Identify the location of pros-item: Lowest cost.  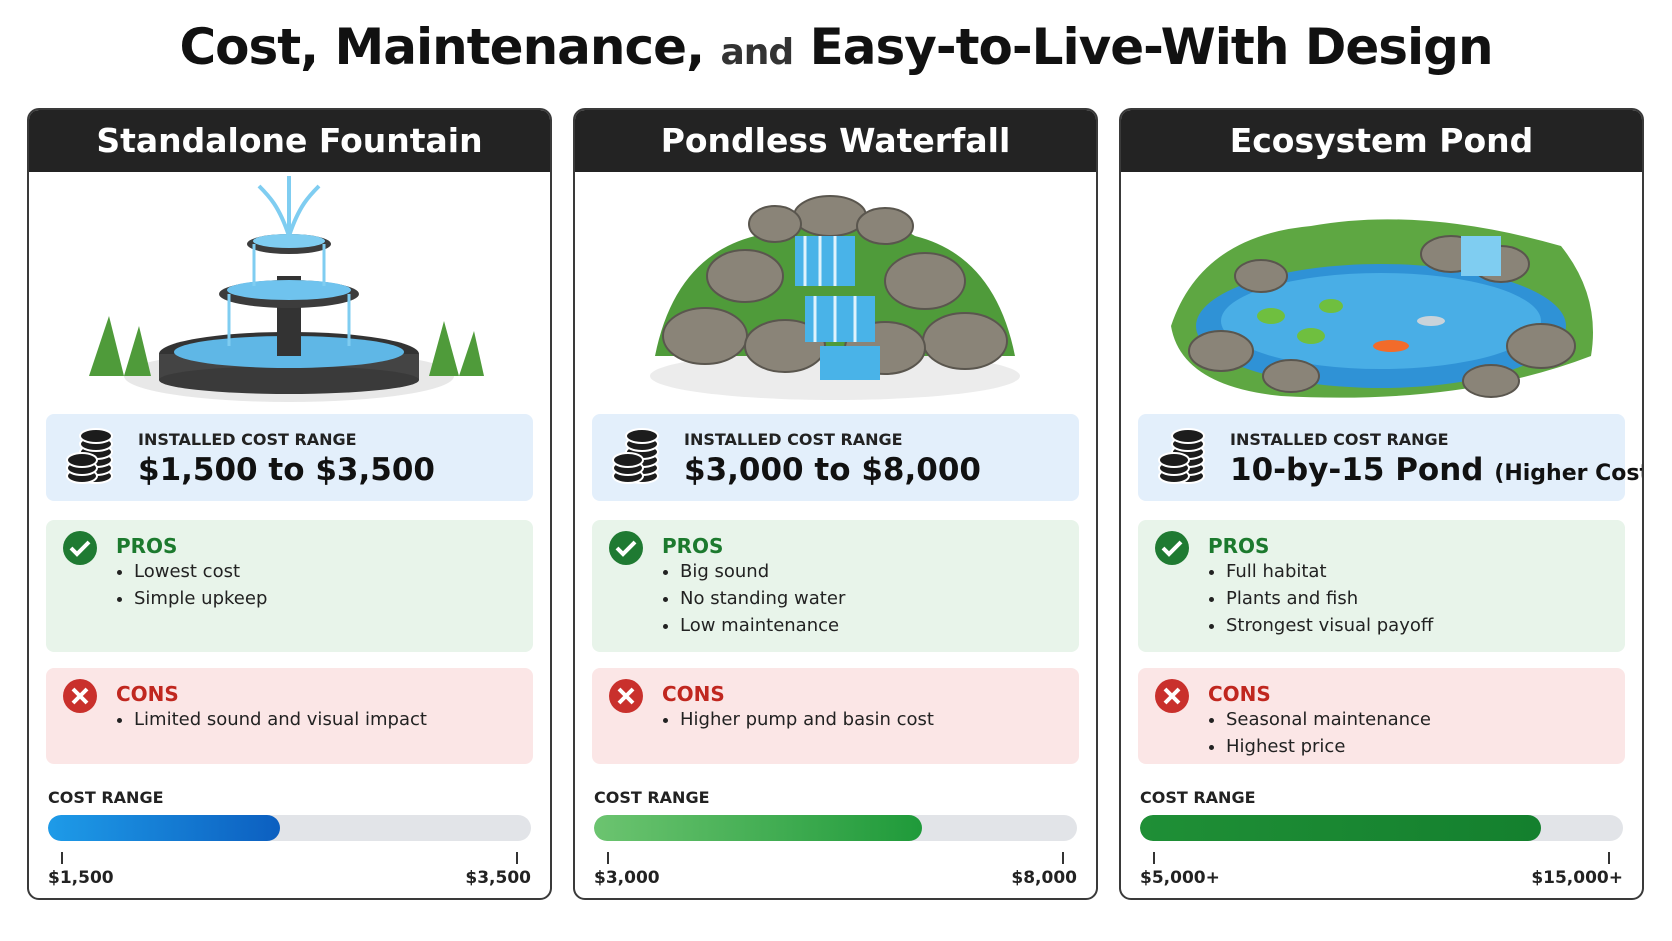
(200, 571).